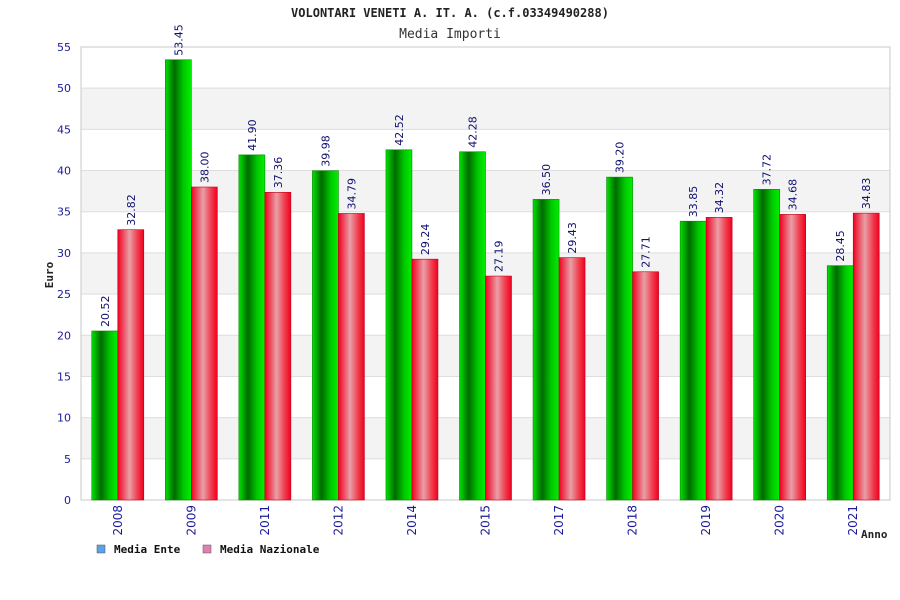 This screenshot has width=900, height=600. Describe the element at coordinates (64, 253) in the screenshot. I see `y-tick-label: 30` at that location.